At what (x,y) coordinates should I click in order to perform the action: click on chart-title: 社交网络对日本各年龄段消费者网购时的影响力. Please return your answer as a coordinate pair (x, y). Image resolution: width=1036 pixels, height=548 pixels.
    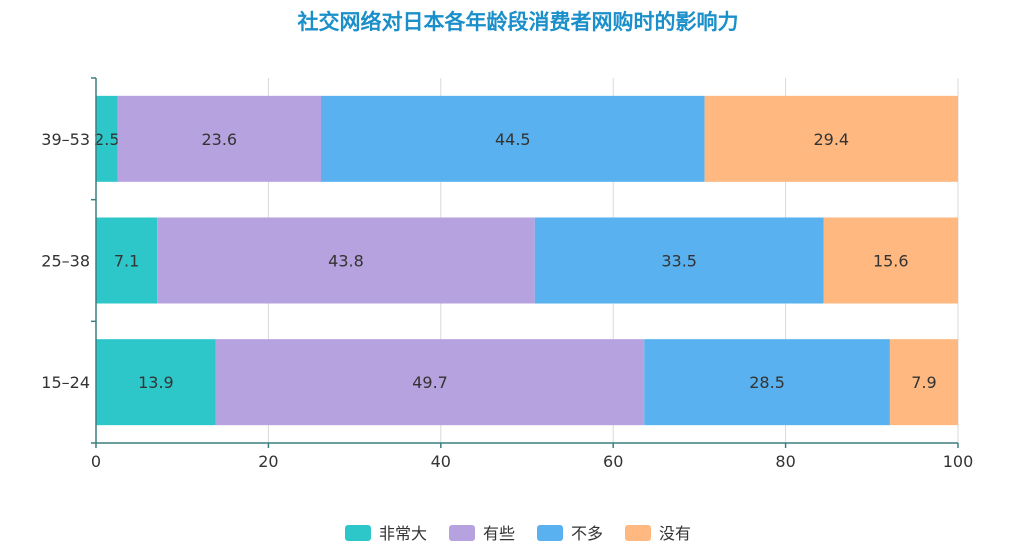
    Looking at the image, I should click on (518, 22).